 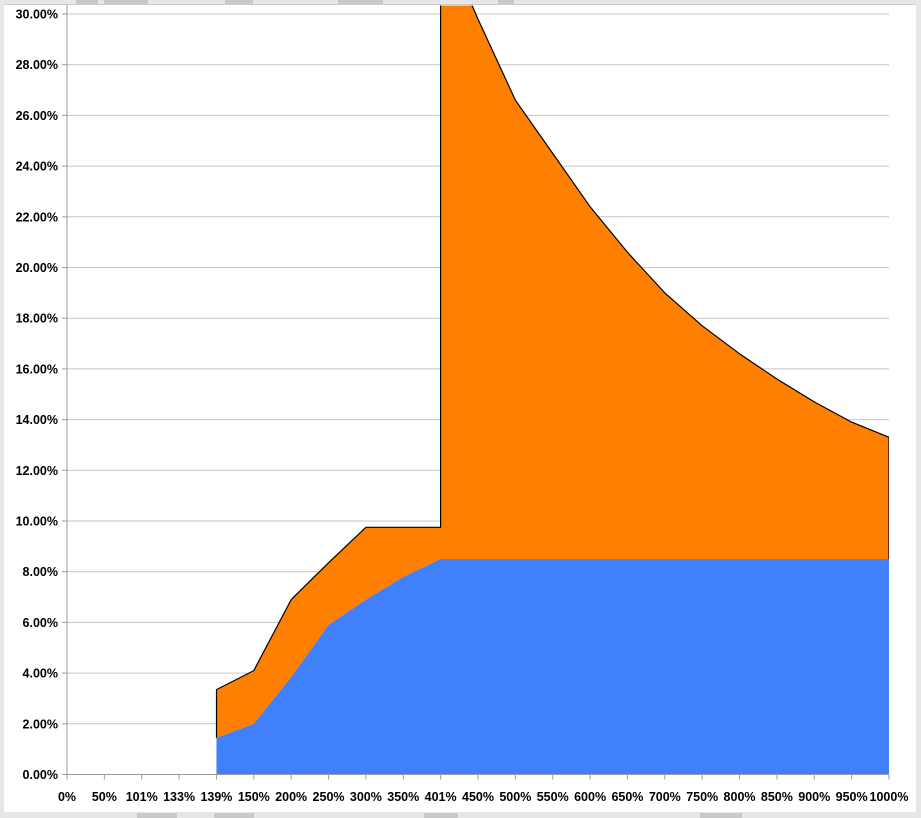 What do you see at coordinates (40, 572) in the screenshot?
I see `y-axis-tick-label: 8.00%` at bounding box center [40, 572].